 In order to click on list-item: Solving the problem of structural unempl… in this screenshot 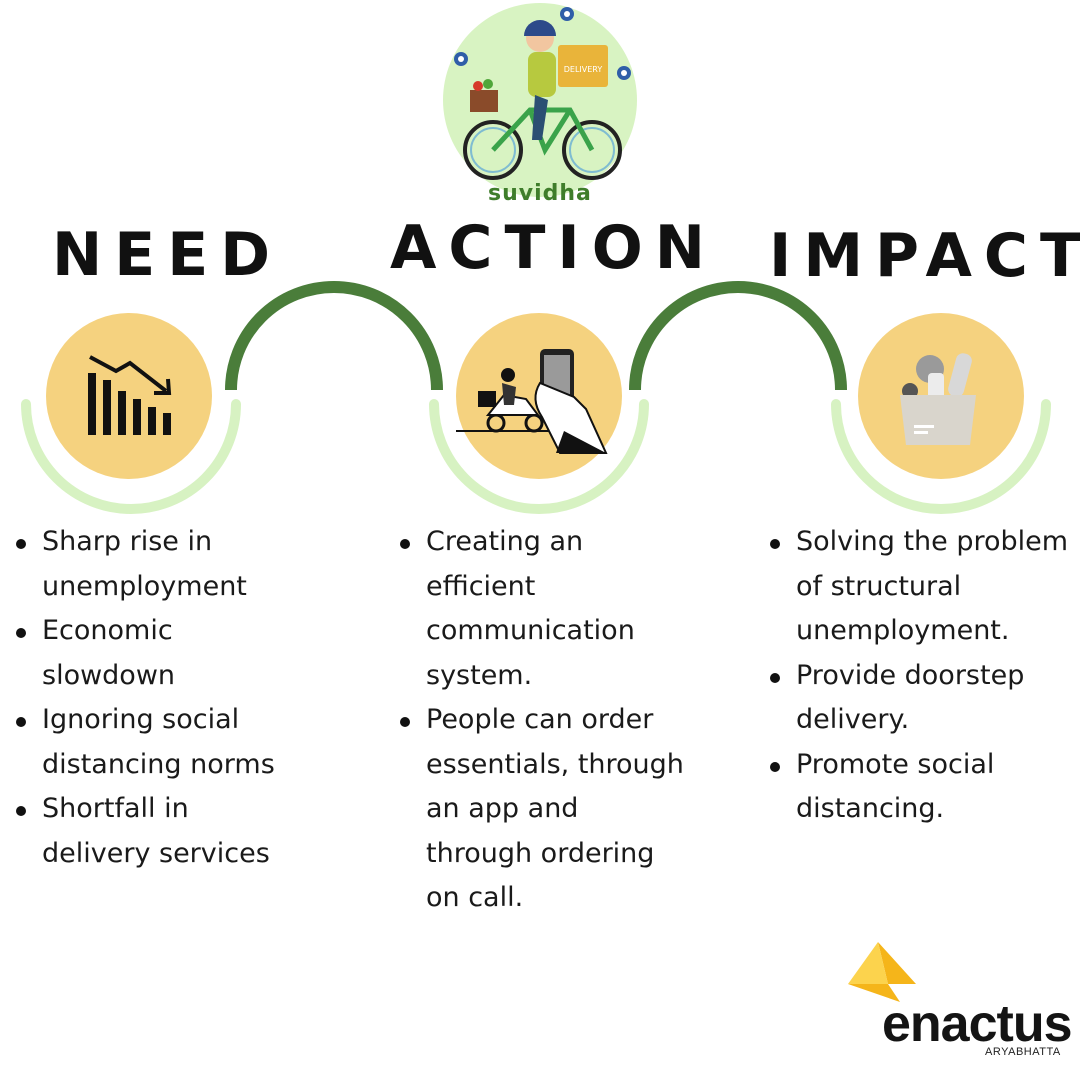, I will do `click(922, 587)`.